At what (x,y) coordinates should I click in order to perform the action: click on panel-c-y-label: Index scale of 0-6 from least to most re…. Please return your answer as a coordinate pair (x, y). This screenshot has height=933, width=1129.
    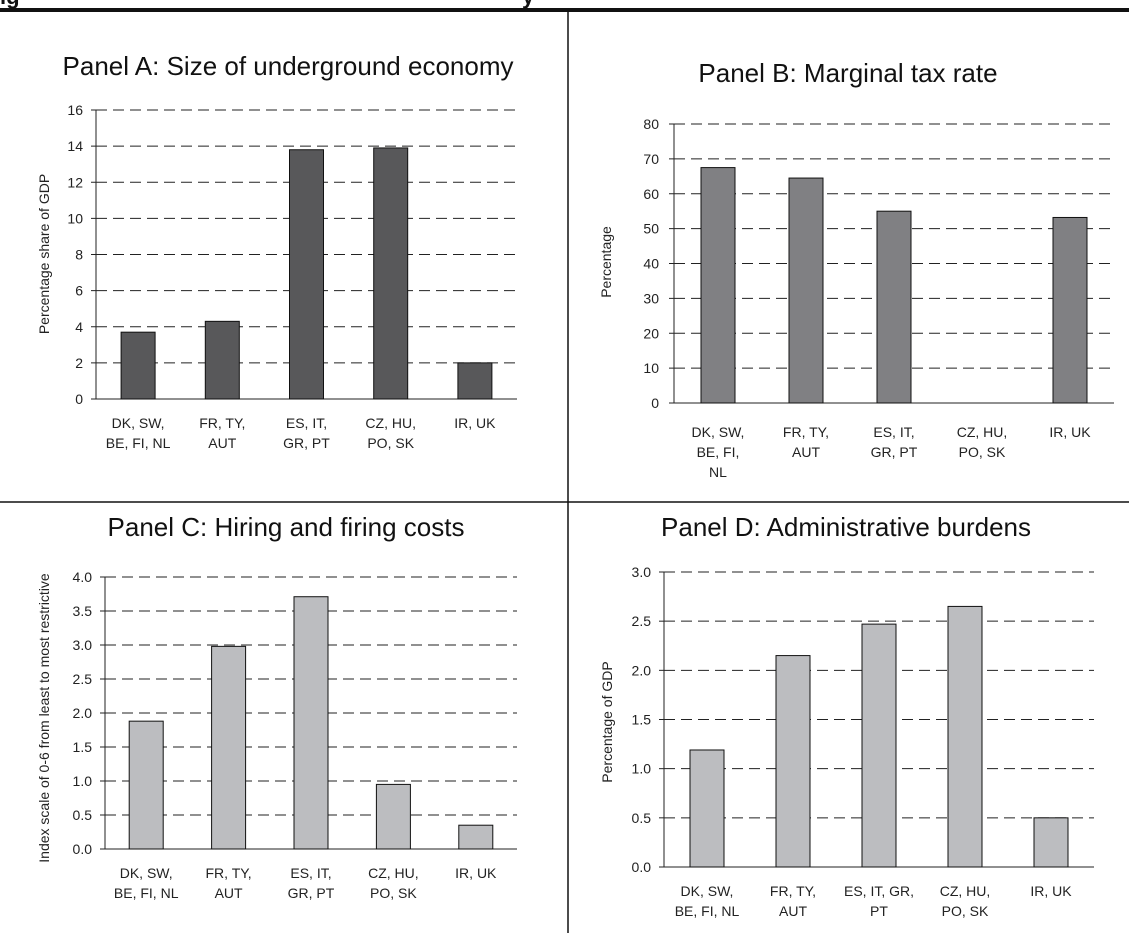
    Looking at the image, I should click on (44, 718).